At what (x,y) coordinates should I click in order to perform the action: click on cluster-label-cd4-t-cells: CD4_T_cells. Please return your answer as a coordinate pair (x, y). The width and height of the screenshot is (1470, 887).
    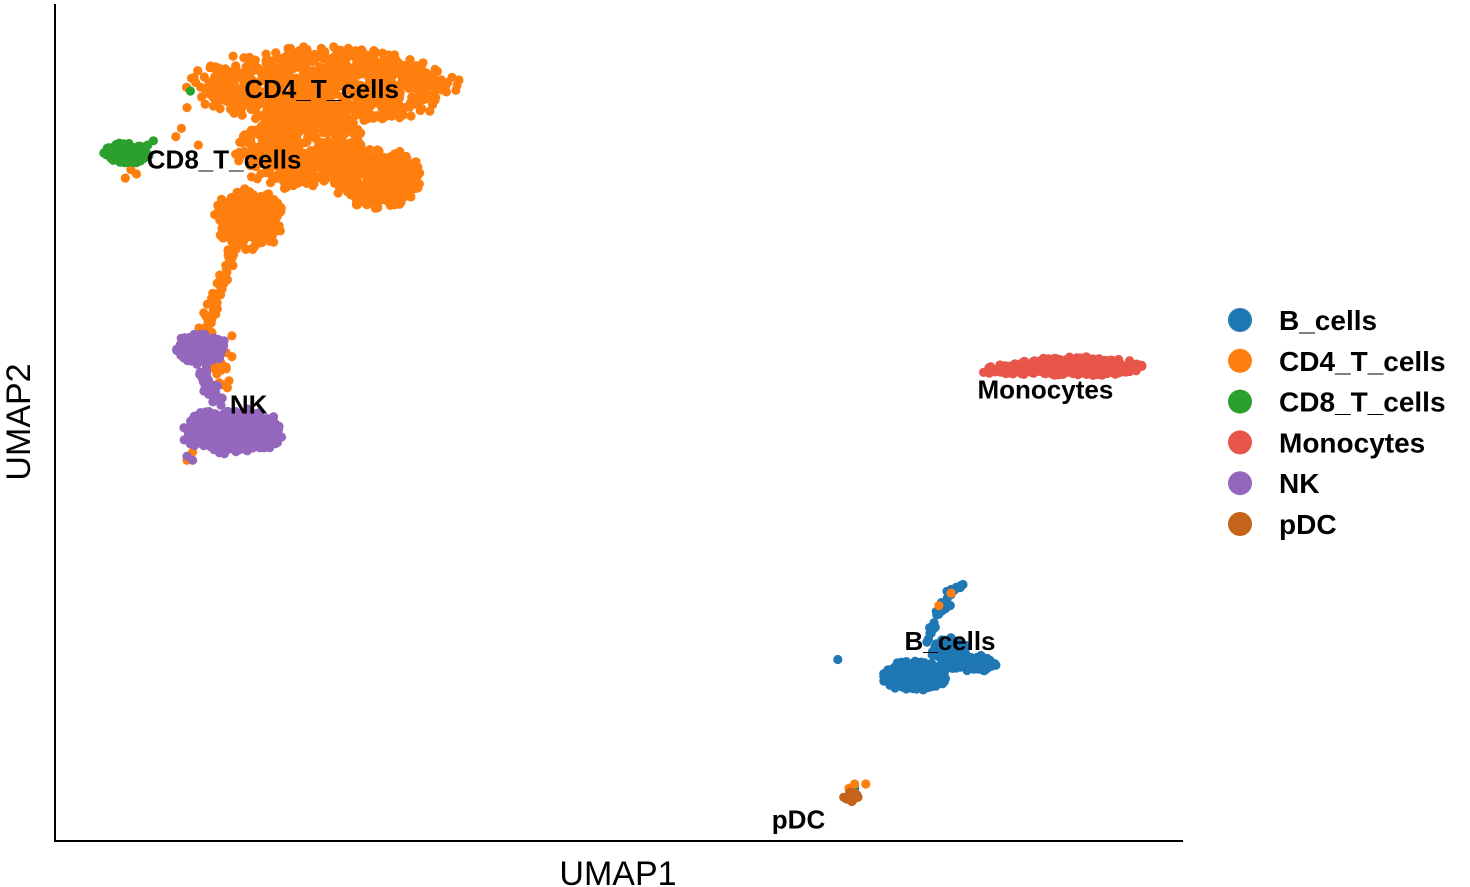
    Looking at the image, I should click on (321, 89).